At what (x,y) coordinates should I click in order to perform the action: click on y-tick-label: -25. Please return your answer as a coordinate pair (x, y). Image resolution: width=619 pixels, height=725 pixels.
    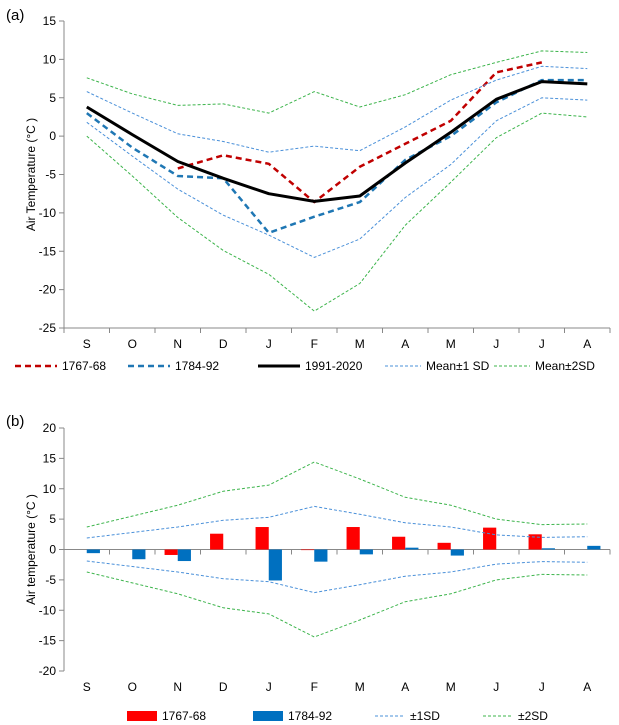
    Looking at the image, I should click on (48, 328).